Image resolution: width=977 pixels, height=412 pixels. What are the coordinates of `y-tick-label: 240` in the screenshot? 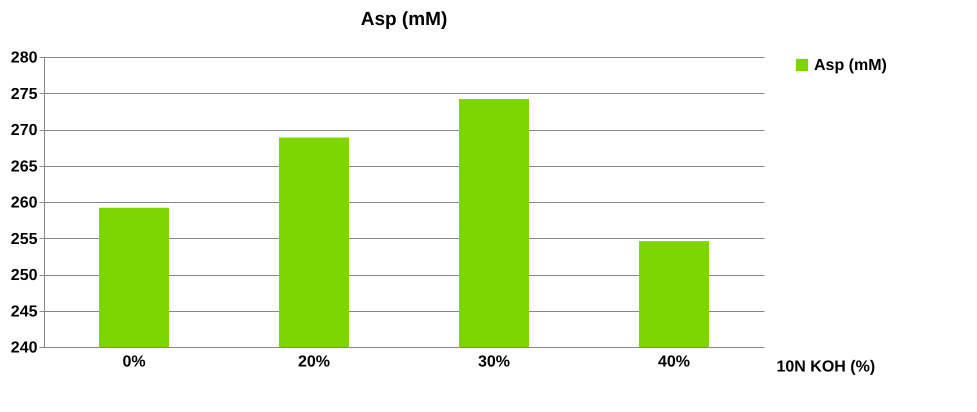 It's located at (24, 348).